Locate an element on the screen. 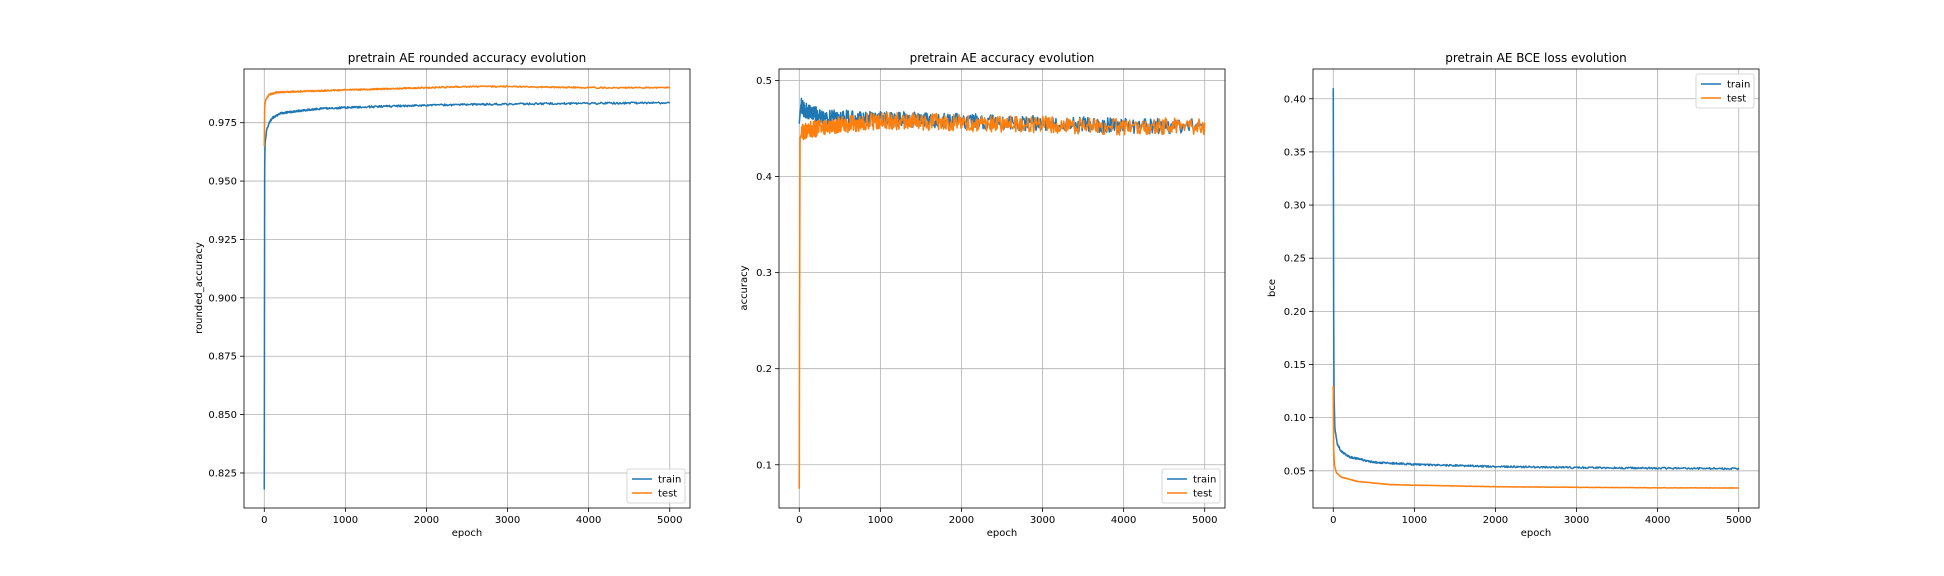 Image resolution: width=1944 pixels, height=576 pixels. y-tick-label: 0.3 is located at coordinates (764, 273).